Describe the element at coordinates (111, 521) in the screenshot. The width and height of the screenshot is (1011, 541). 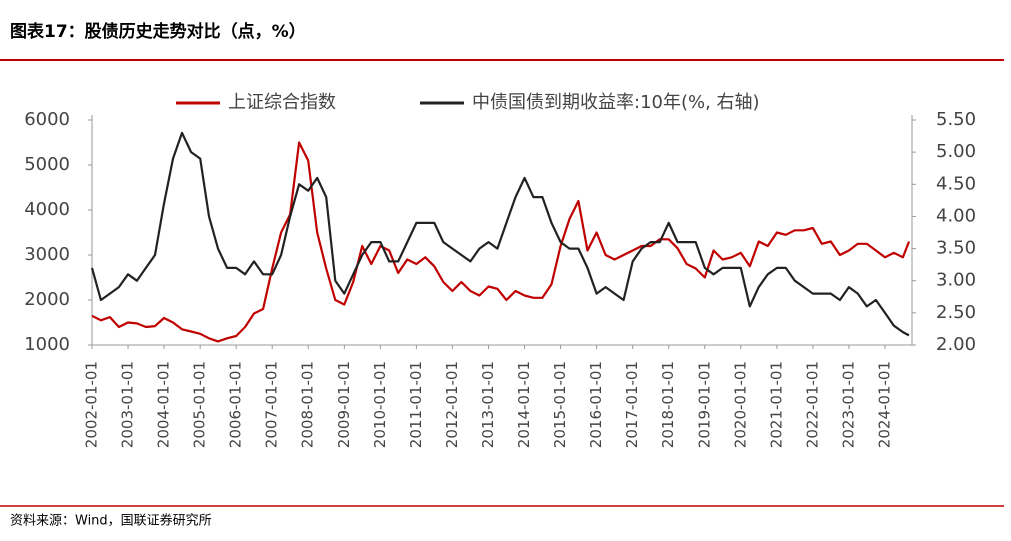
I see `source: 资料来源：Wind，国联证券研究所` at that location.